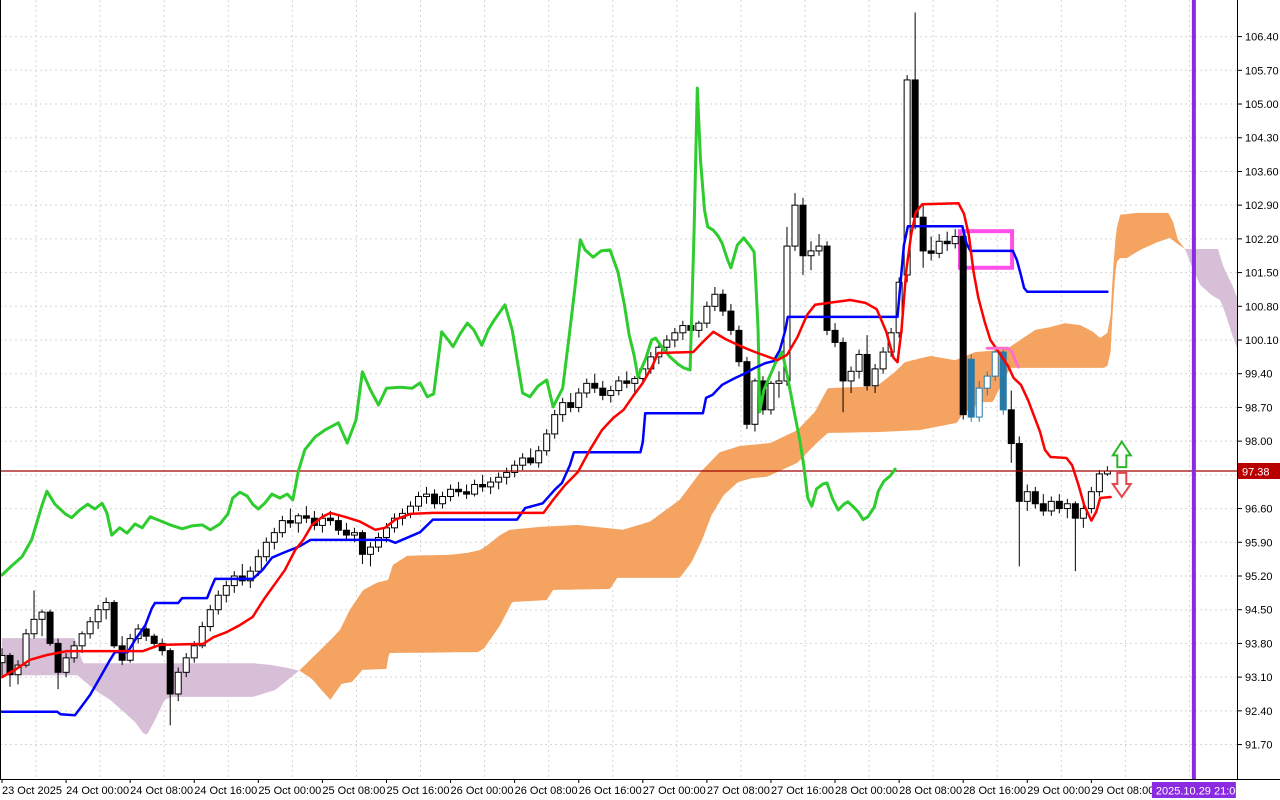  Describe the element at coordinates (930, 791) in the screenshot. I see `x-axis-label: 28 Oct 08:00` at that location.